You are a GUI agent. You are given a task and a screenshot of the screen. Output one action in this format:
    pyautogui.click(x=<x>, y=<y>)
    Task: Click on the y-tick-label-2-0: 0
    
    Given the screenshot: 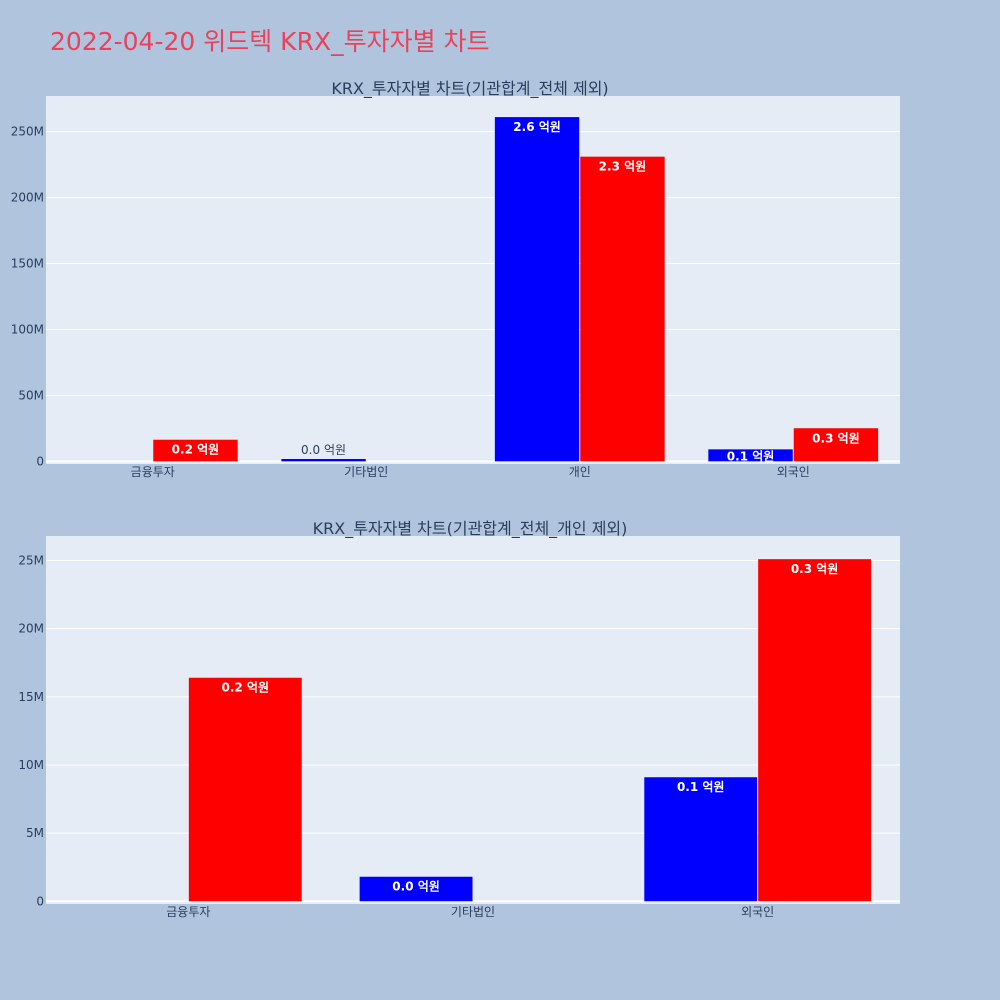 What is the action you would take?
    pyautogui.click(x=40, y=901)
    